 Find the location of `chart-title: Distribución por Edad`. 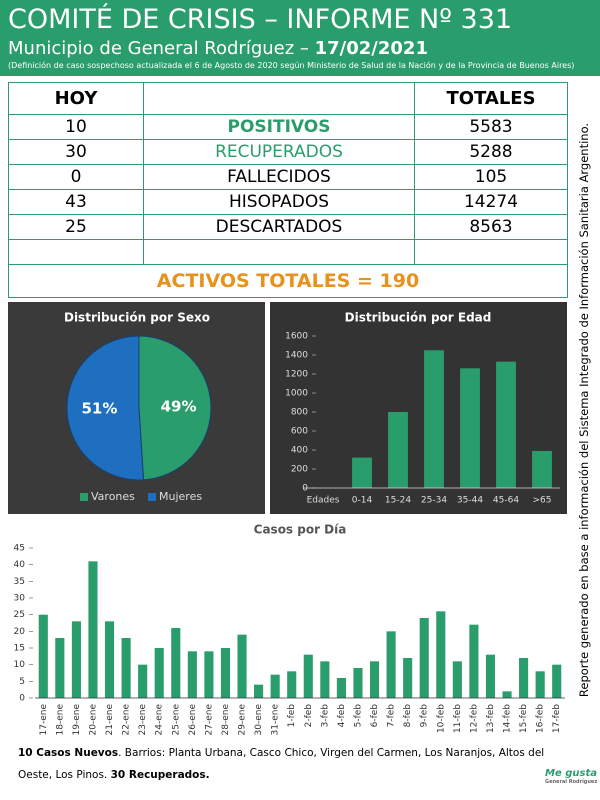

chart-title: Distribución por Edad is located at coordinates (418, 318).